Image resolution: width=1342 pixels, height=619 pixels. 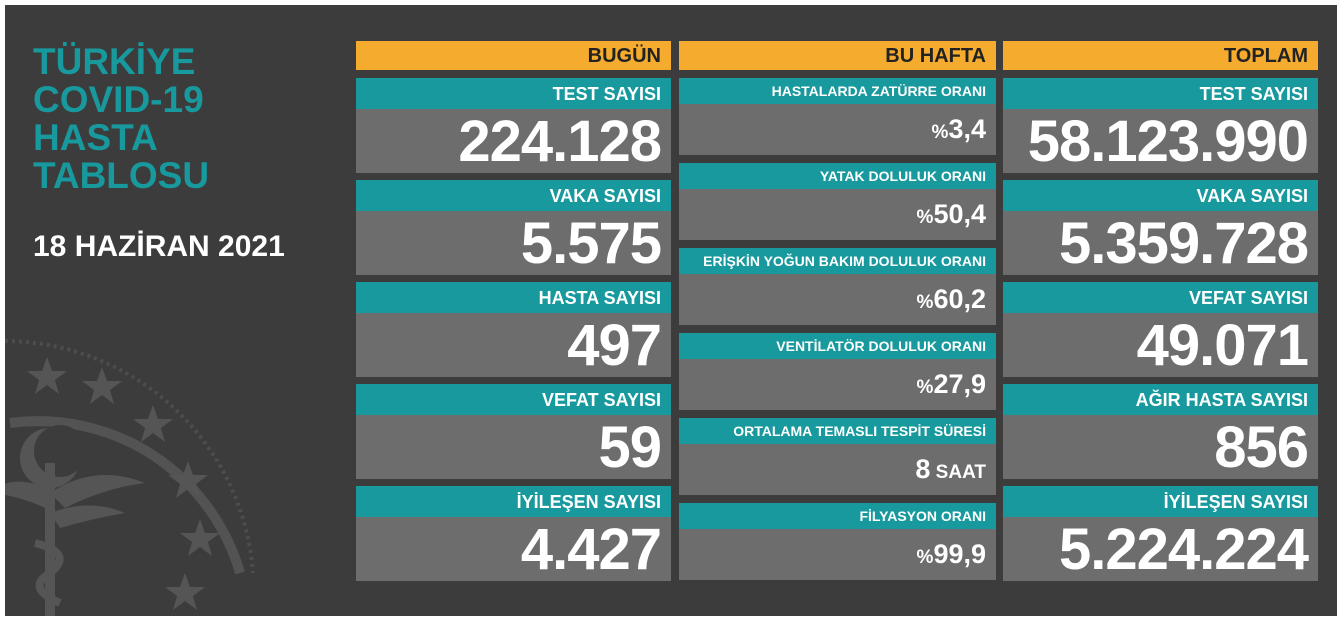 What do you see at coordinates (1160, 141) in the screenshot?
I see `card-value: 58.123.990` at bounding box center [1160, 141].